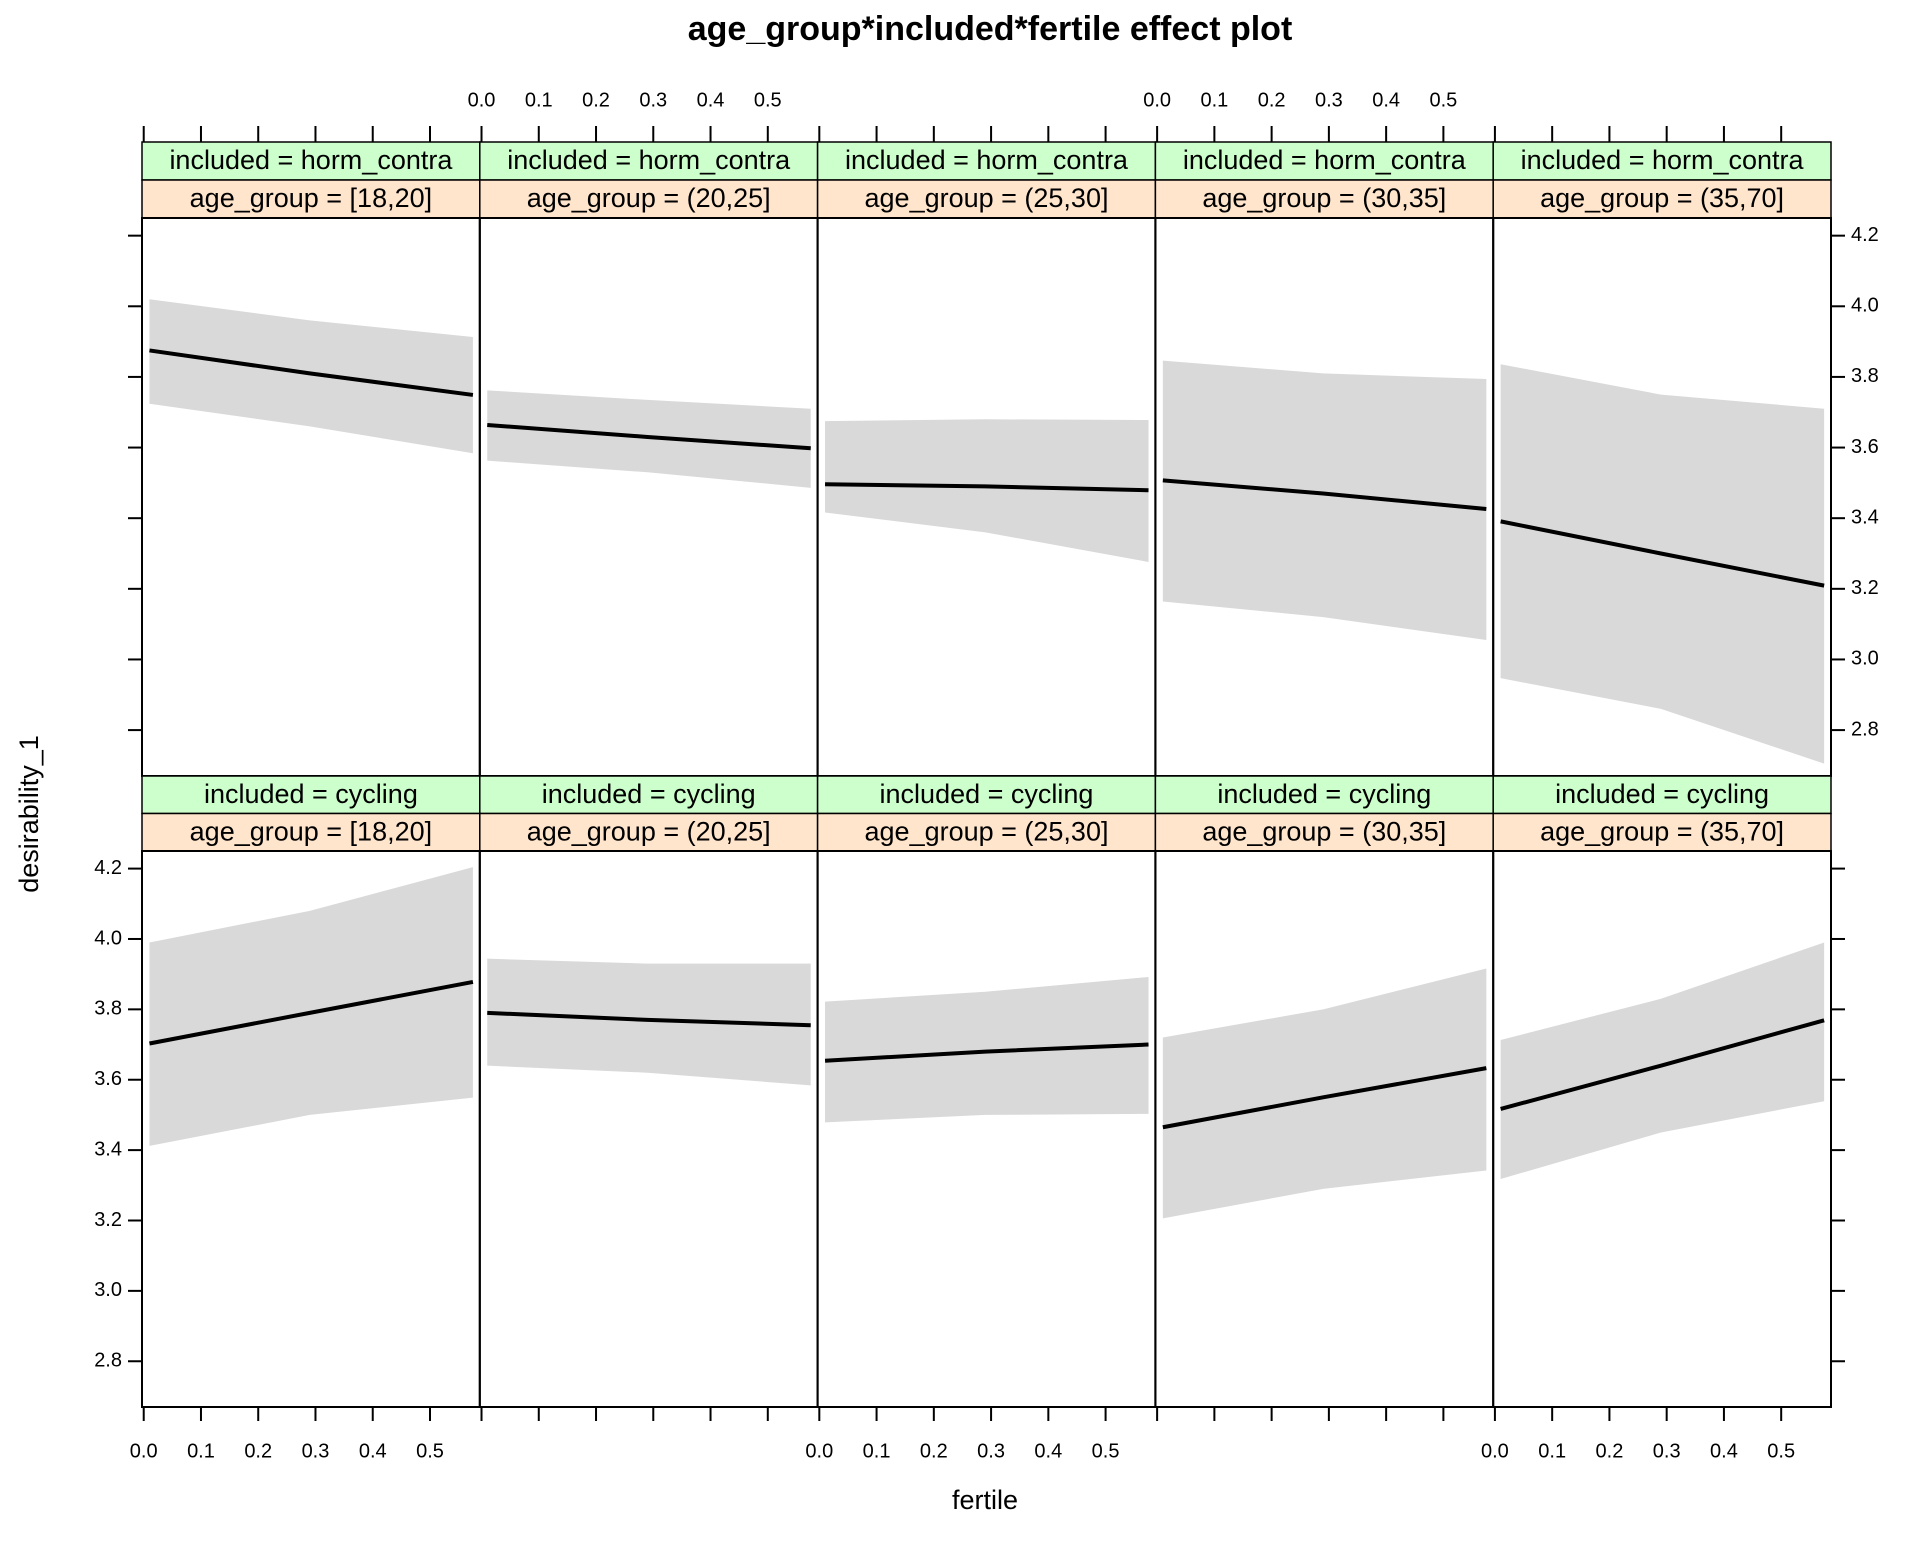 The width and height of the screenshot is (1920, 1541). I want to click on y-axis-label: desirability_1, so click(29, 814).